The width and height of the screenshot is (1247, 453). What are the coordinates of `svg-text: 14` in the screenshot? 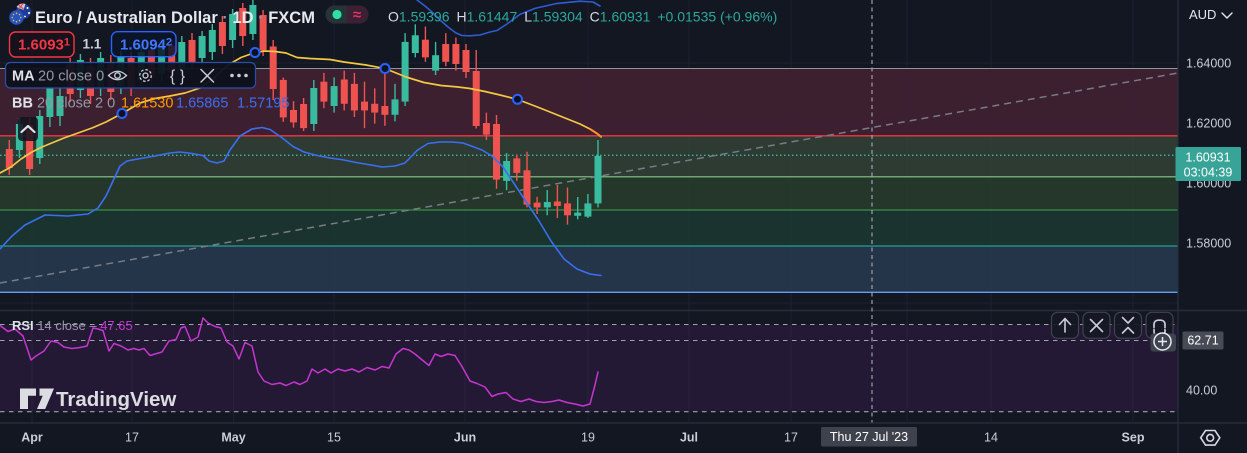 It's located at (991, 438).